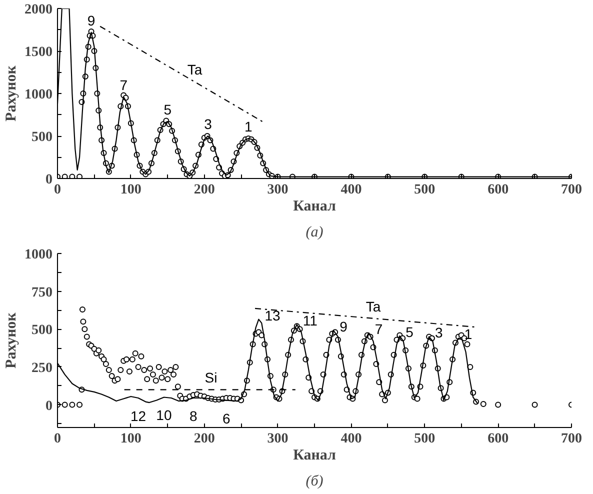  I want to click on annotation: 13, so click(272, 315).